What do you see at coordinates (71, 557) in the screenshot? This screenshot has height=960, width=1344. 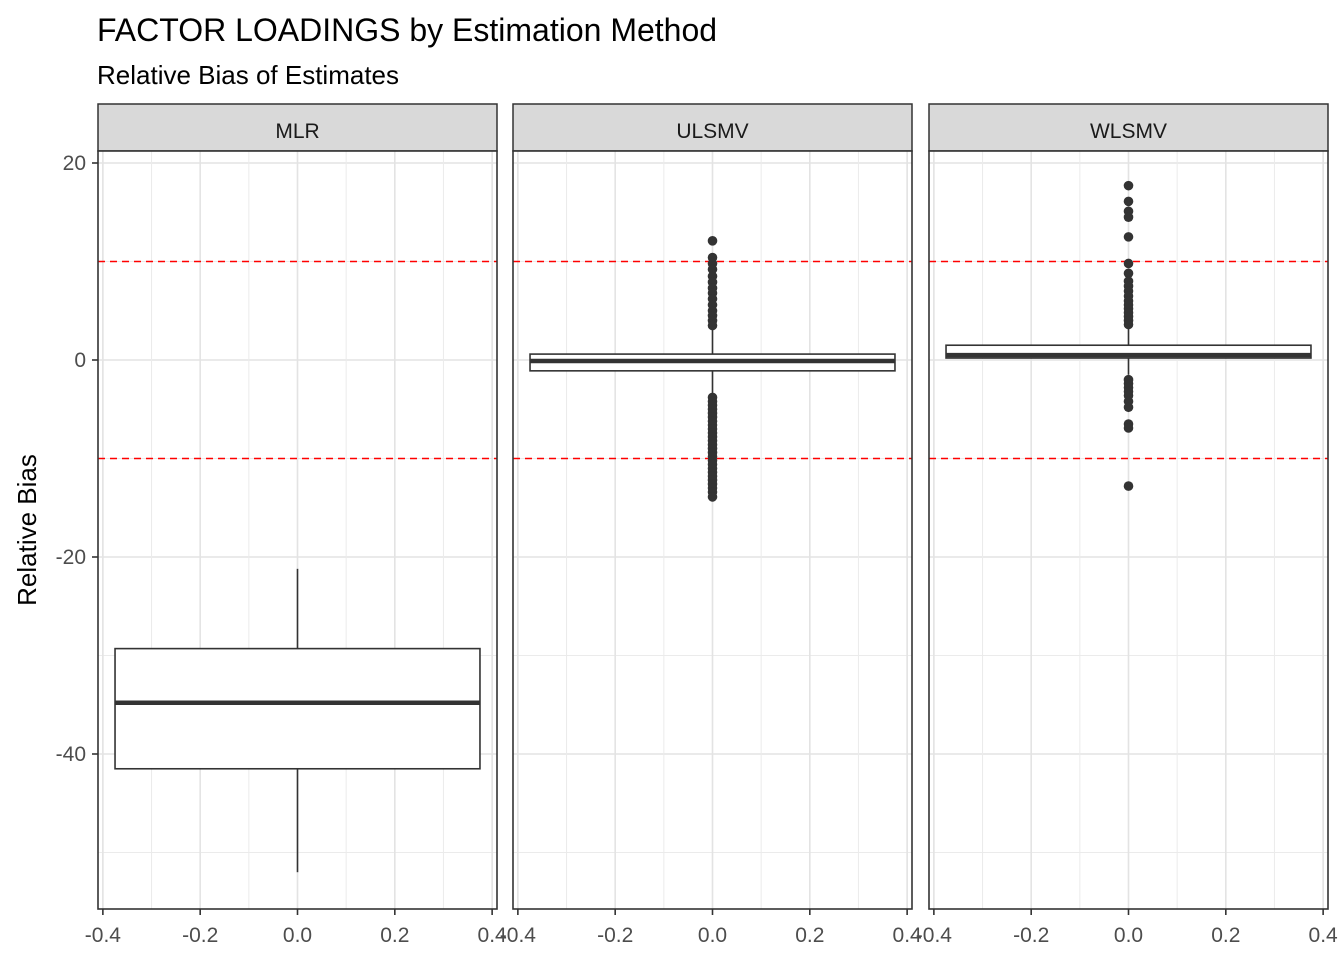 I see `y-tick-label: -20` at bounding box center [71, 557].